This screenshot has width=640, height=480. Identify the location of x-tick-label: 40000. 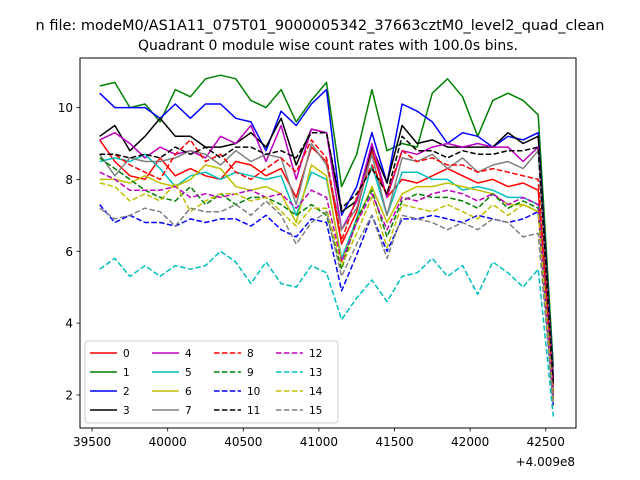
(168, 442).